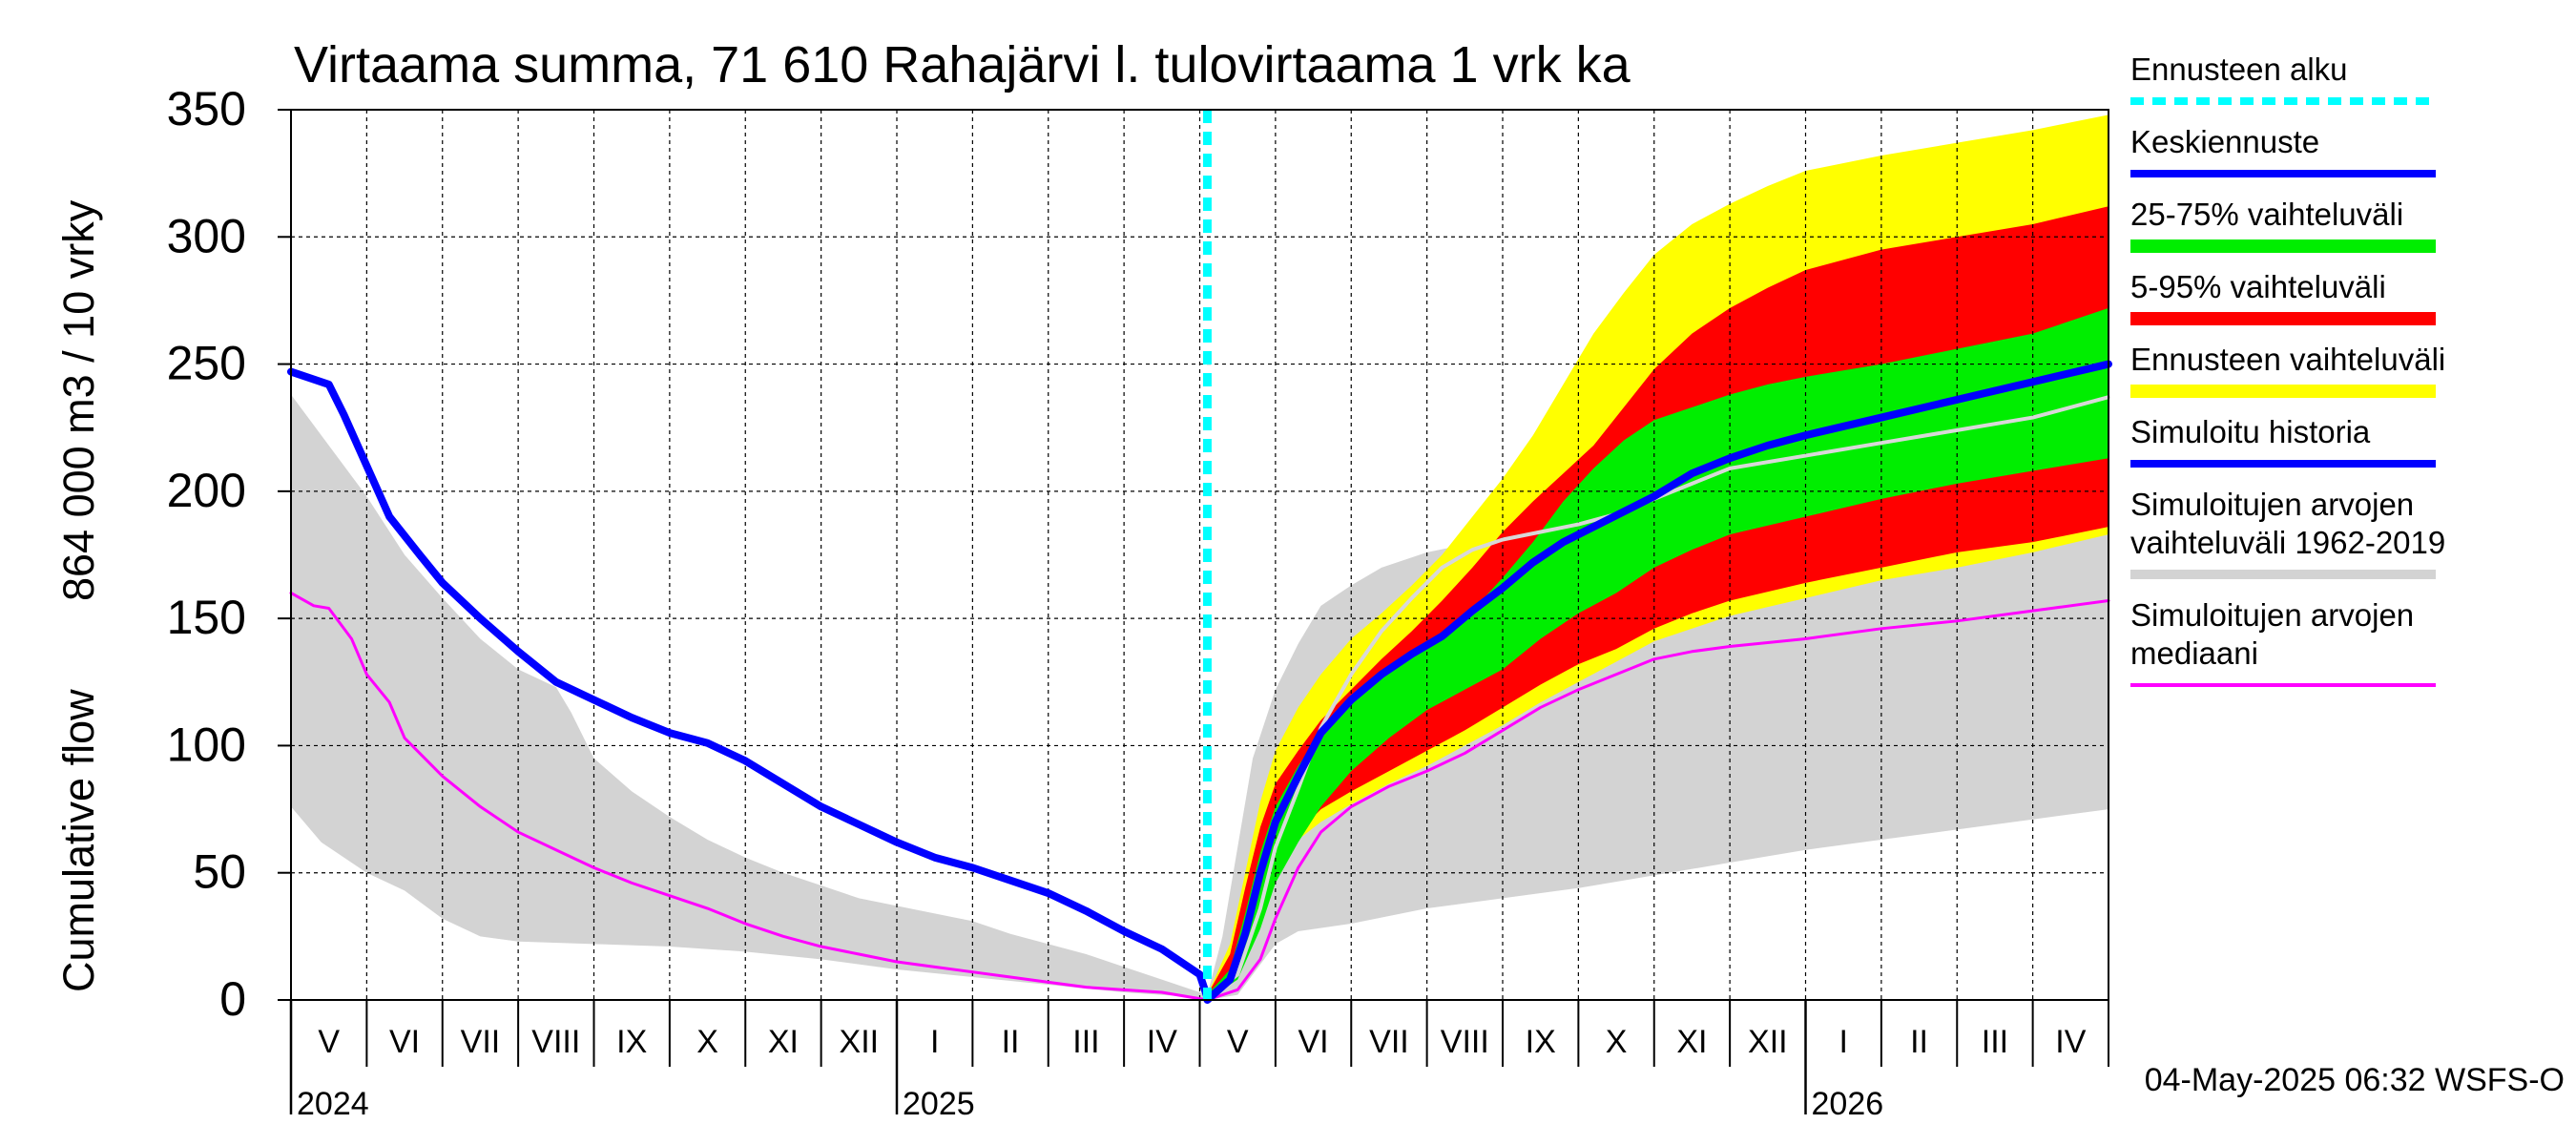 This screenshot has width=2576, height=1145. Describe the element at coordinates (78, 840) in the screenshot. I see `y-axis-label-line1: Cumulative flow` at that location.